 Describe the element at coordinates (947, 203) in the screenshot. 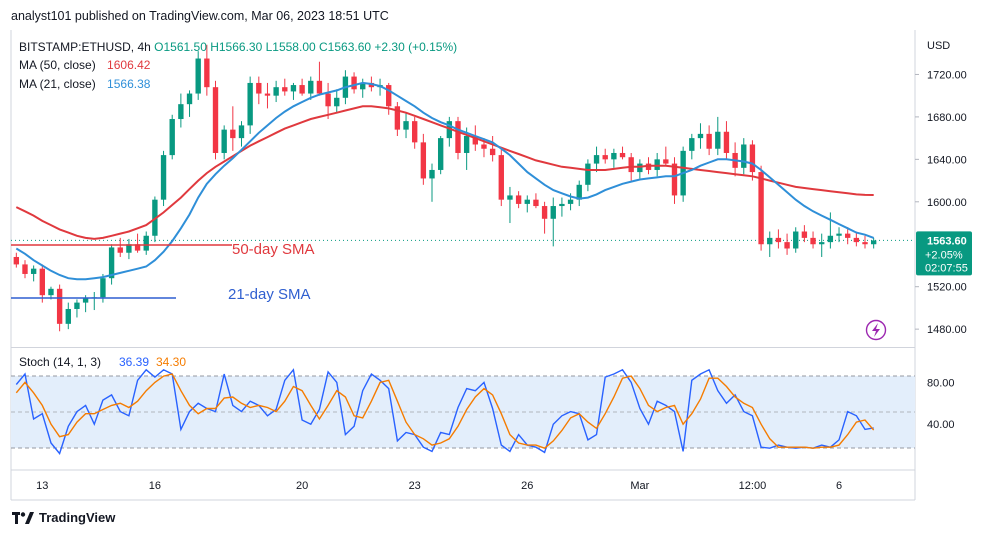

I see `price-tick-label: 1600.00` at that location.